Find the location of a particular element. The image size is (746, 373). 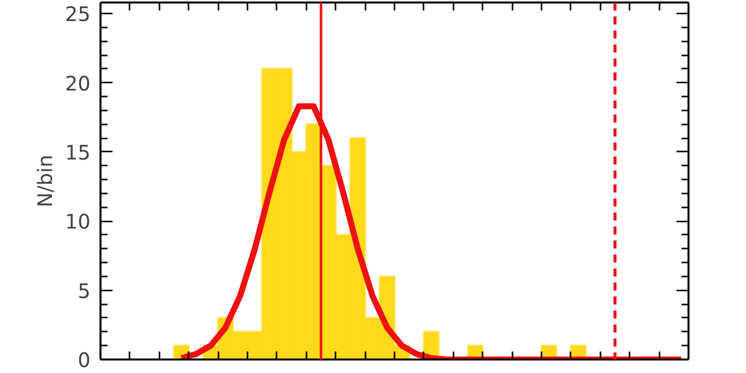

y-tick-label: 15 is located at coordinates (78, 152).